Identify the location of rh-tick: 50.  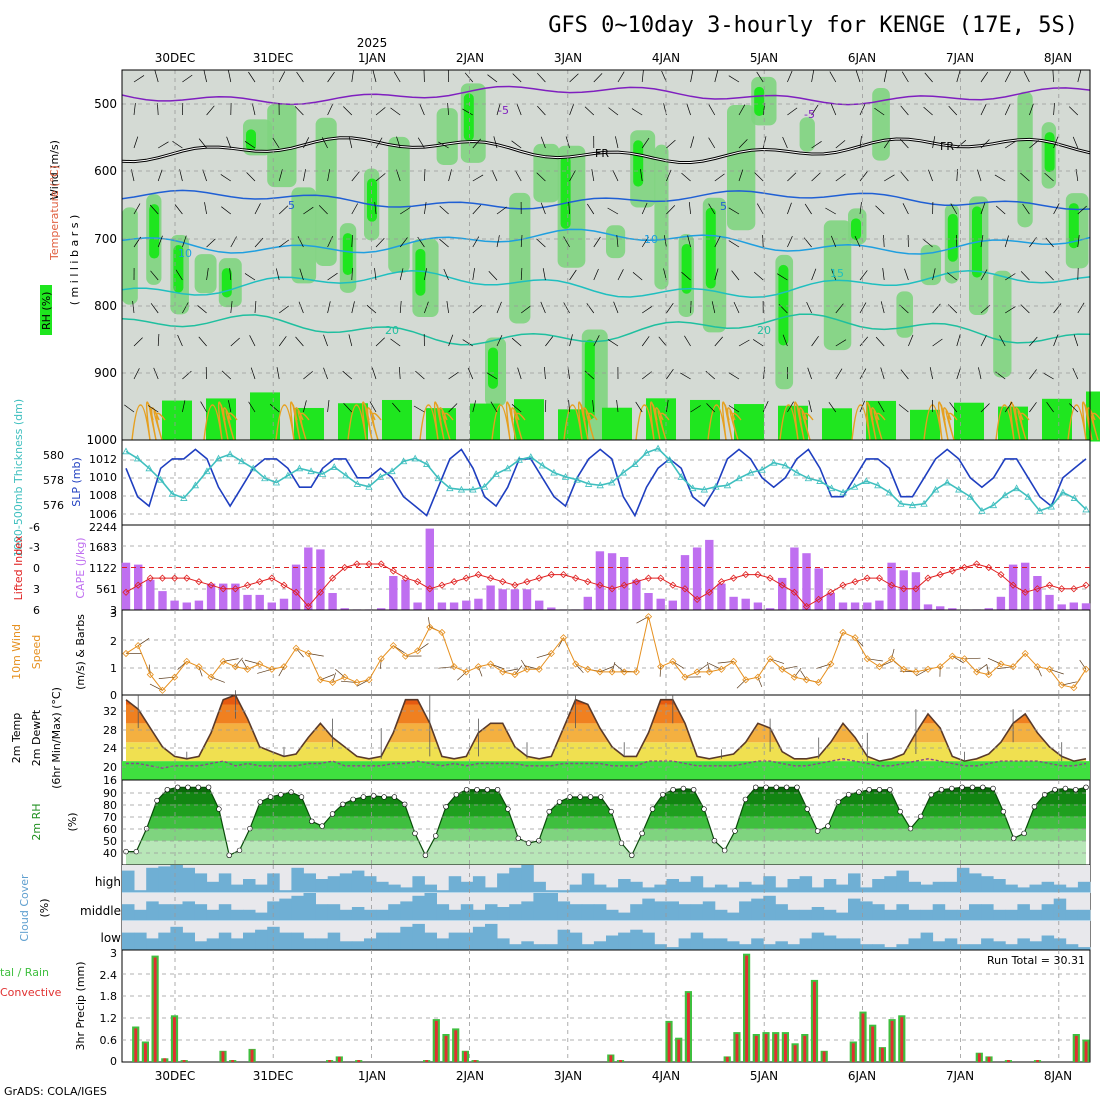
(110, 841).